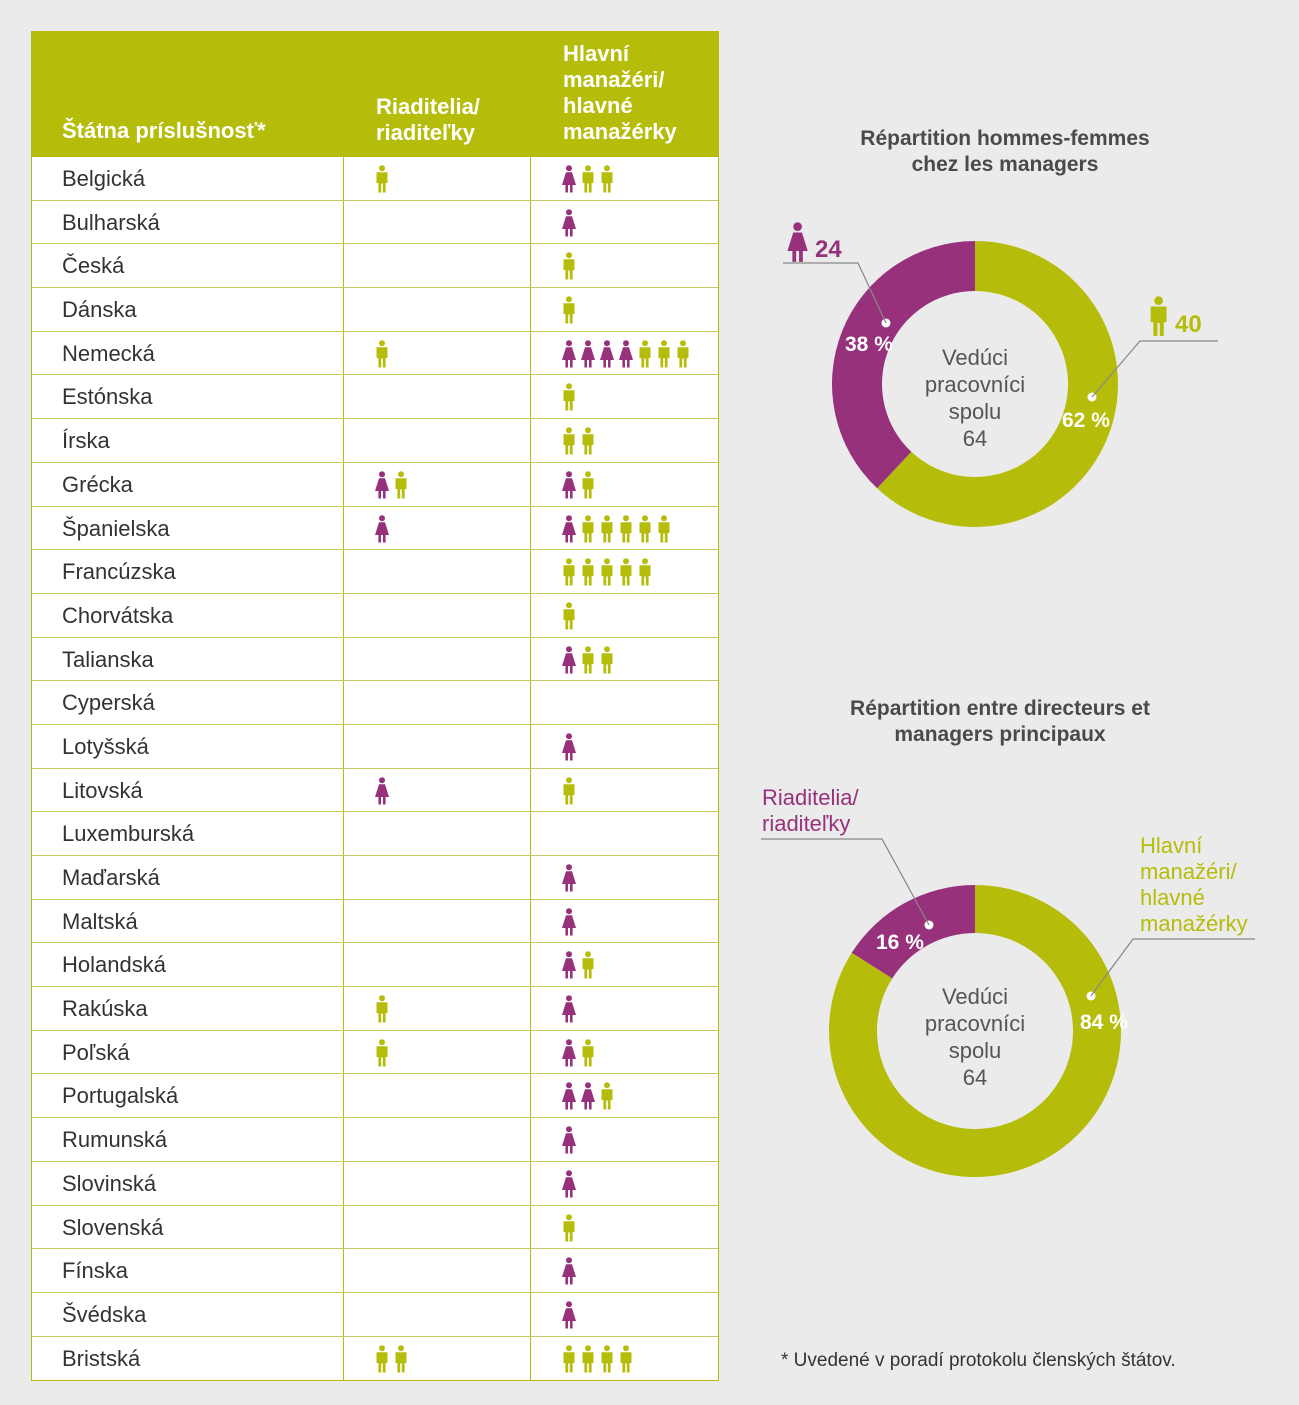 Image resolution: width=1299 pixels, height=1405 pixels. Describe the element at coordinates (375, 747) in the screenshot. I see `table-row: Lotyšská` at that location.